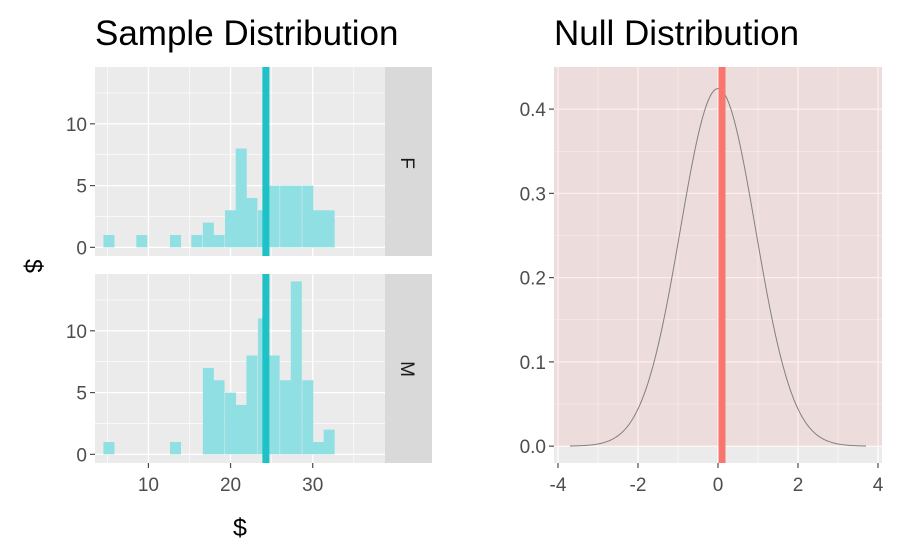 The height and width of the screenshot is (559, 900). I want to click on x-tick-label: 2, so click(798, 485).